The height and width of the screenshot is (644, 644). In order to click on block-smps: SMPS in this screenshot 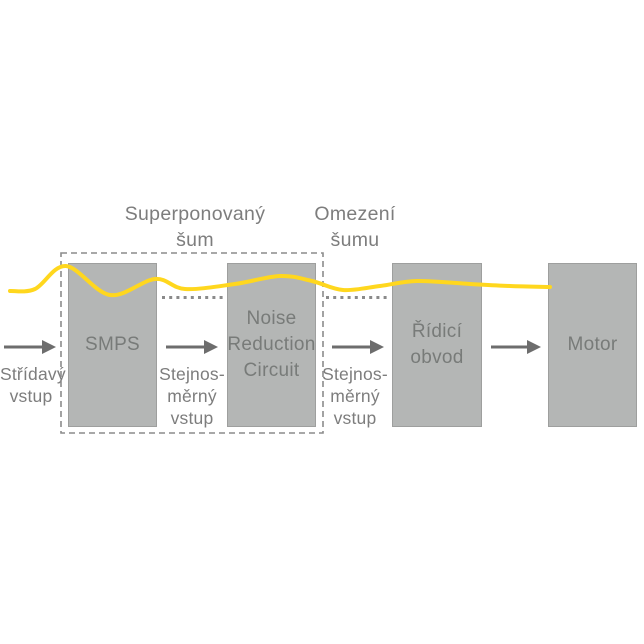, I will do `click(112, 345)`.